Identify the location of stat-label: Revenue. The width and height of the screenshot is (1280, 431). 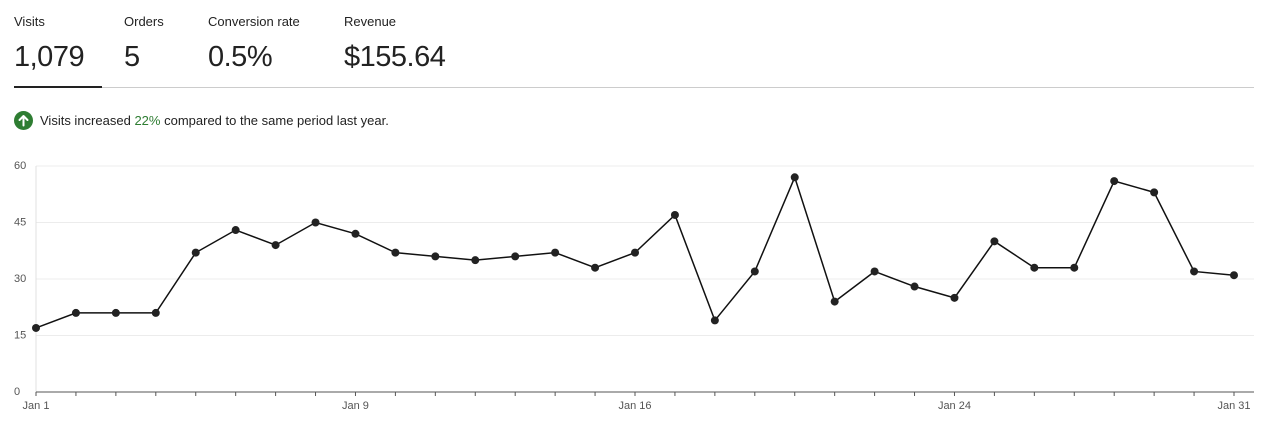
(370, 21).